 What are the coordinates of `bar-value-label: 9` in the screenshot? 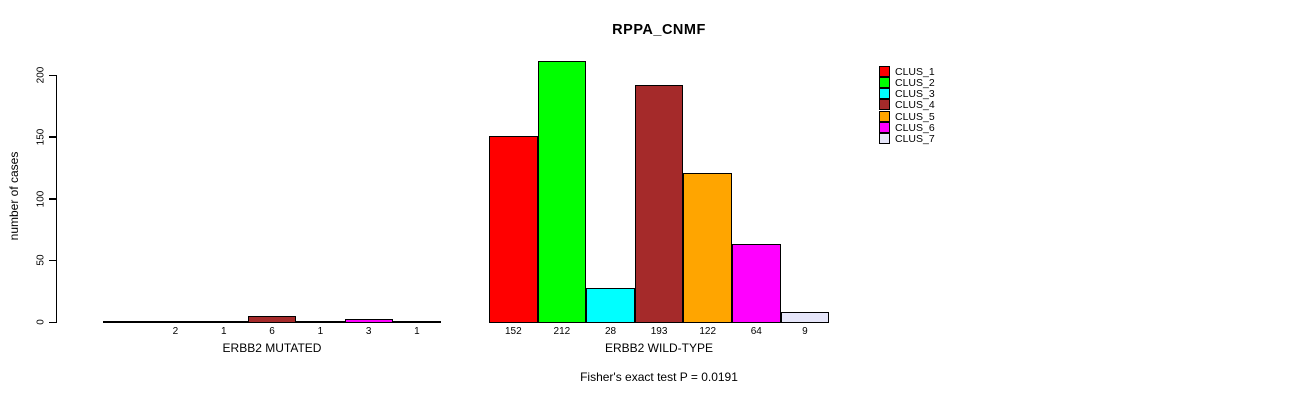 It's located at (805, 331).